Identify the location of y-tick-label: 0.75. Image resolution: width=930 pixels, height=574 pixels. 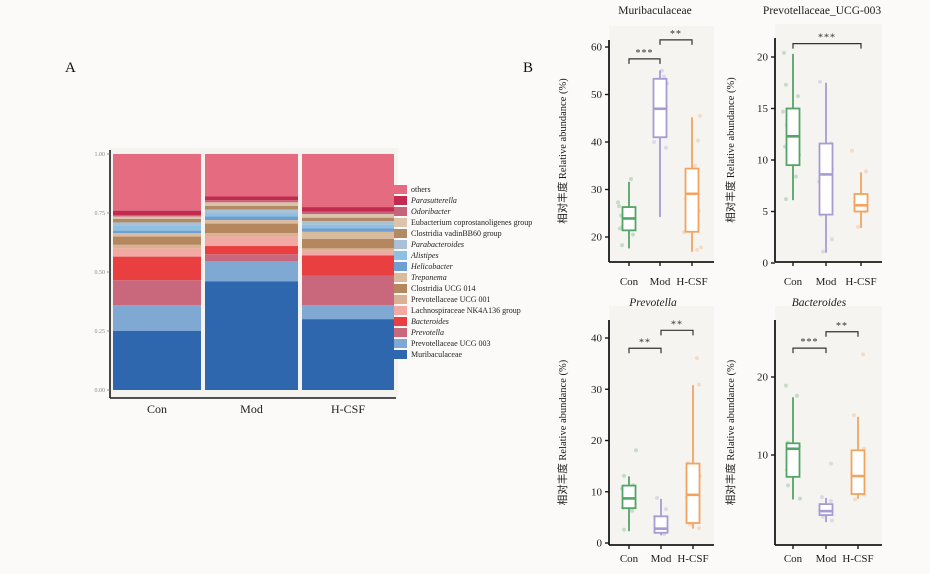
(100, 214).